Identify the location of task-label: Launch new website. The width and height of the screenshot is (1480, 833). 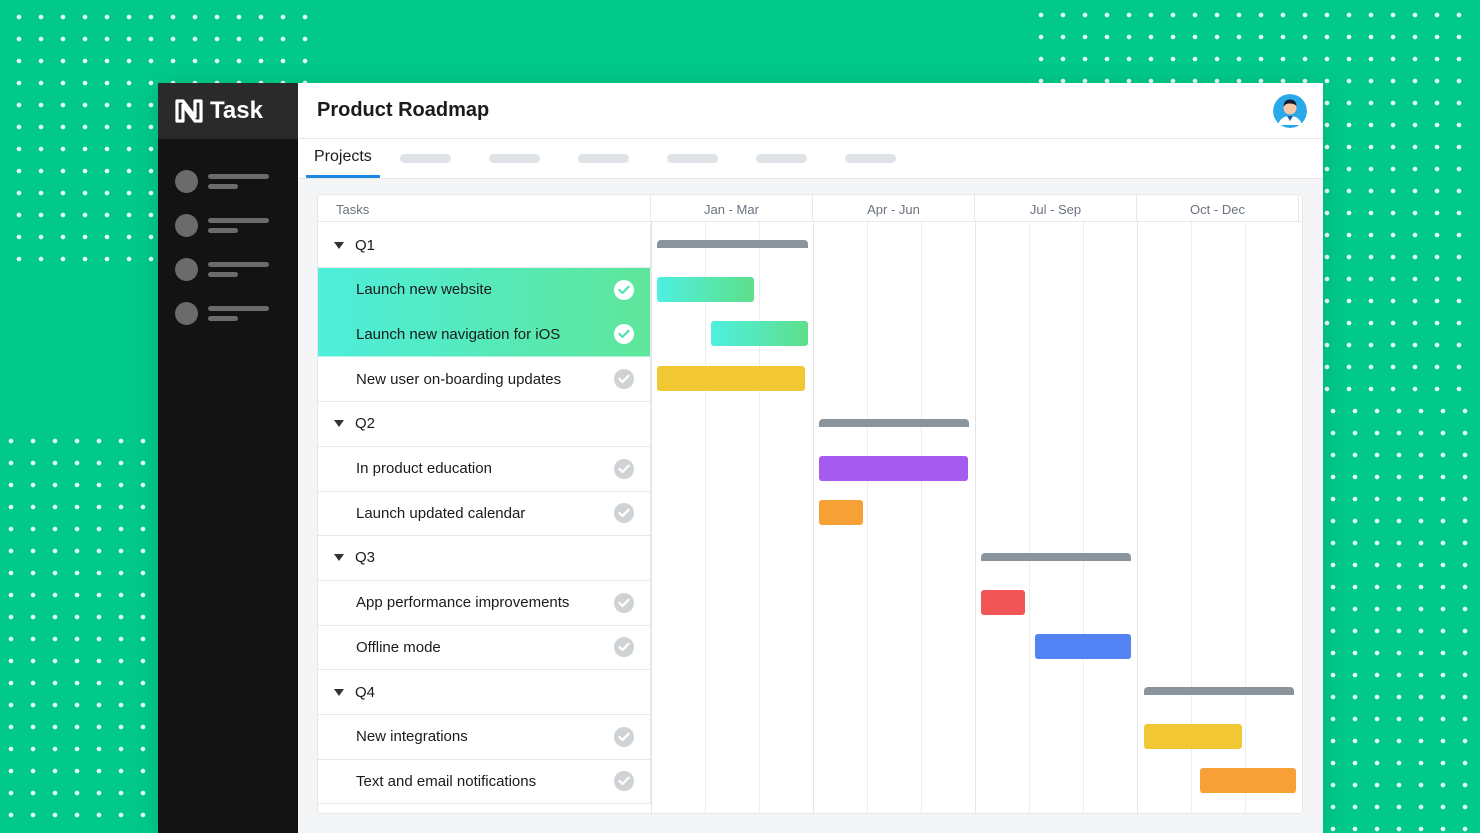
(424, 290).